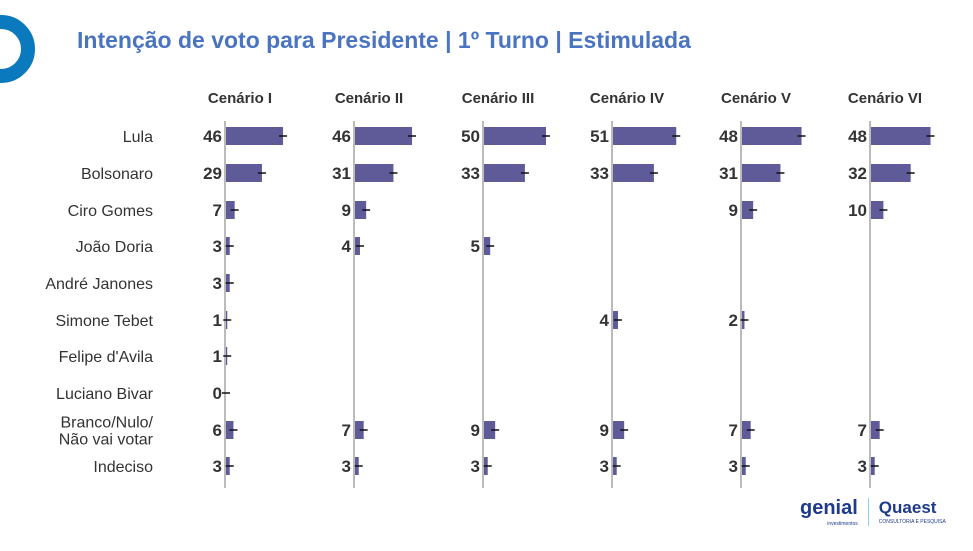  What do you see at coordinates (733, 320) in the screenshot?
I see `data-label: 2` at bounding box center [733, 320].